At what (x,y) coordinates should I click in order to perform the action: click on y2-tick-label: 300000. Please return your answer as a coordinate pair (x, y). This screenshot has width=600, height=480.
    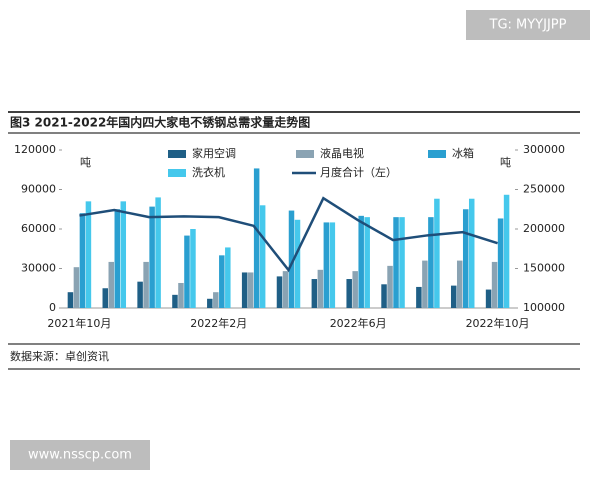
    Looking at the image, I should click on (544, 149).